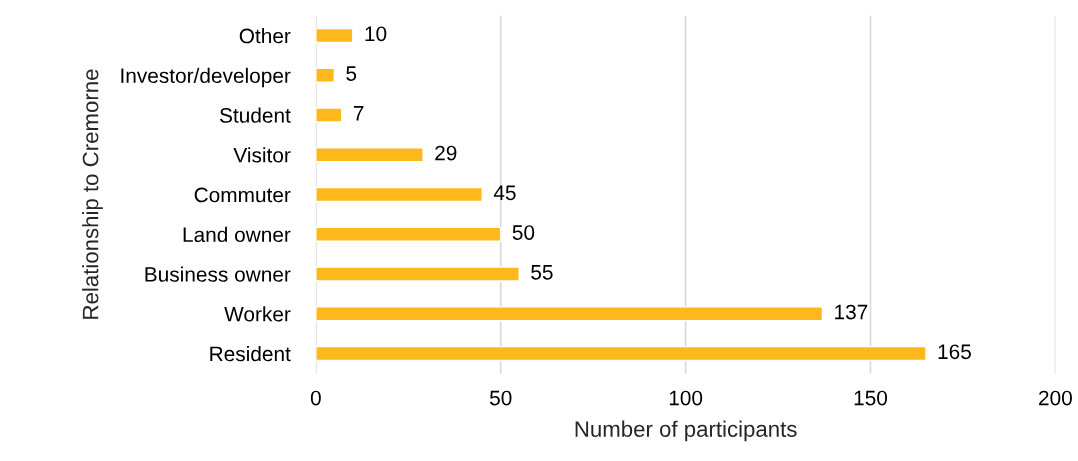  I want to click on data-label: 165, so click(954, 352).